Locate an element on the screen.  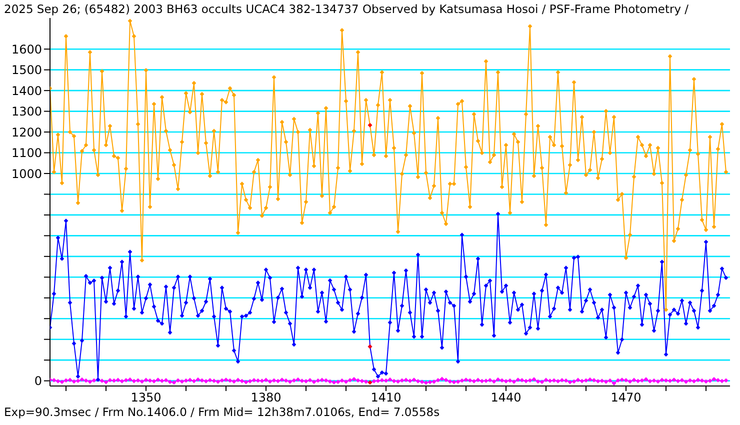
x-tick-label: 1470 is located at coordinates (626, 397).